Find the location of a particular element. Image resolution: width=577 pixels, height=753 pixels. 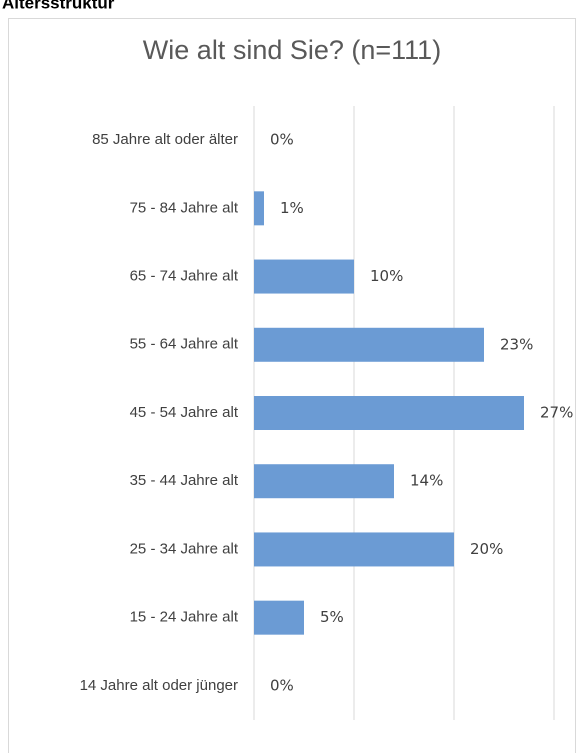

category-label: 65 - 74 Jahre alt is located at coordinates (184, 276).